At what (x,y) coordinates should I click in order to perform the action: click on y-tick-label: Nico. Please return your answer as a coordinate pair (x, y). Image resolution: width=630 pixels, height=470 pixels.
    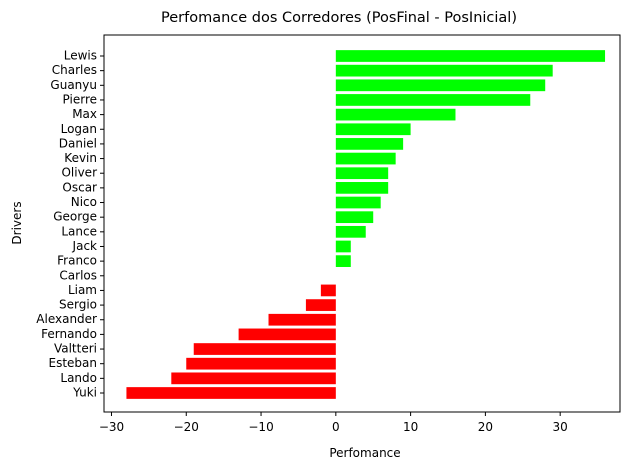
    Looking at the image, I should click on (84, 202).